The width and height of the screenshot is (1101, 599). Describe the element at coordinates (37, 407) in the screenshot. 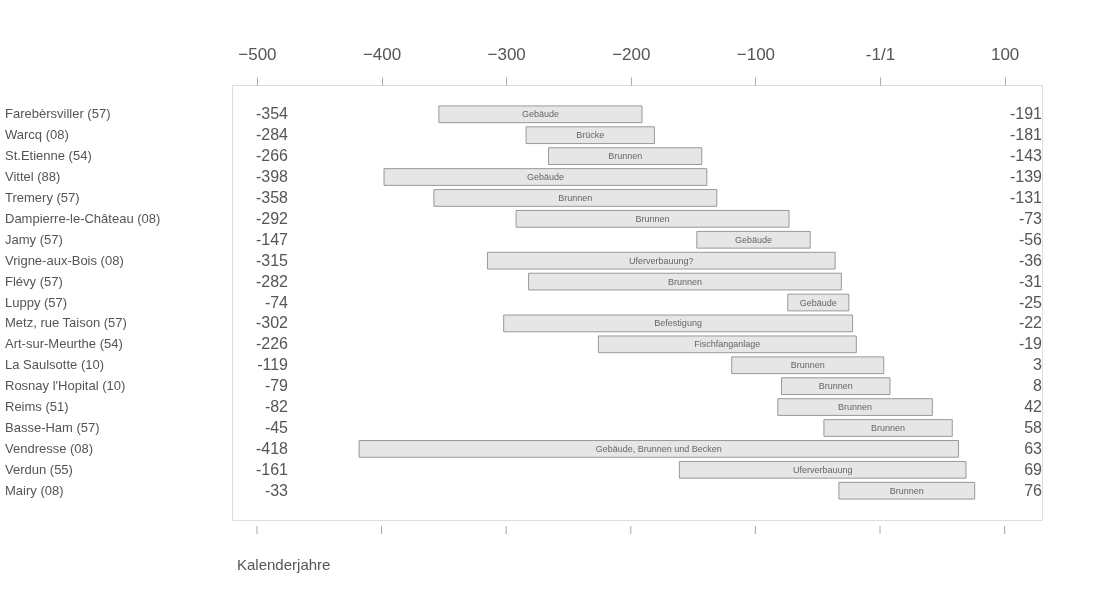

I see `y-tick-label: Reims (51)` at that location.